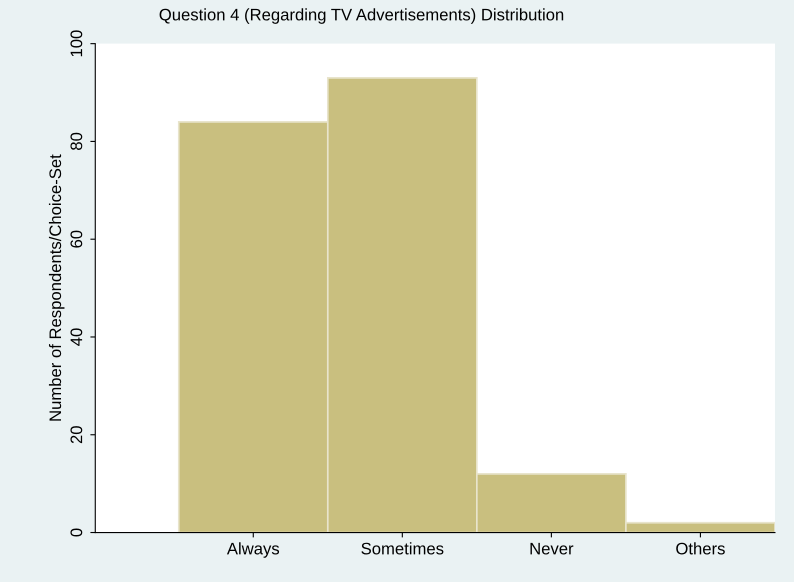 This screenshot has height=582, width=794. Describe the element at coordinates (402, 548) in the screenshot. I see `x-tick-label: Sometimes` at that location.